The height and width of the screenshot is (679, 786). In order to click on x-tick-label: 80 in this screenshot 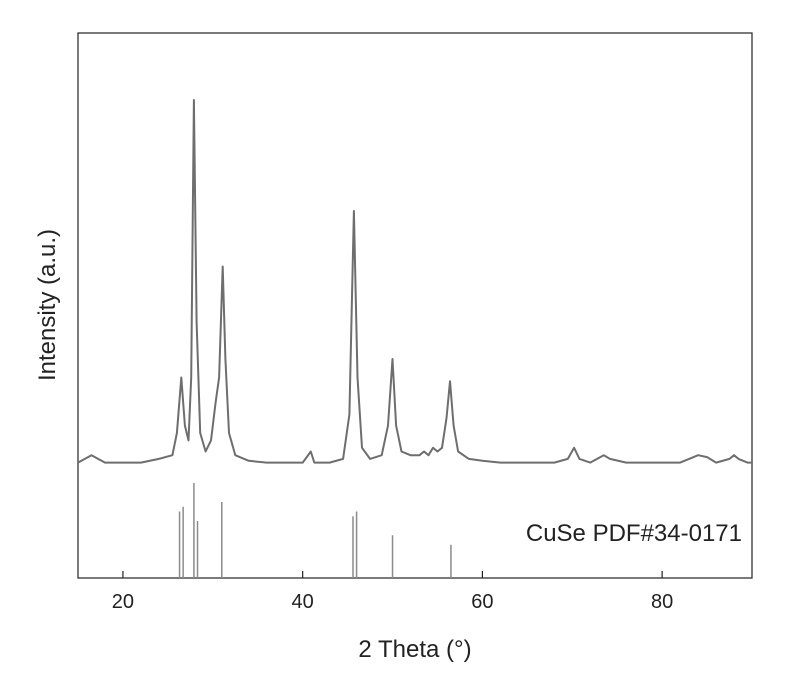, I will do `click(662, 602)`.